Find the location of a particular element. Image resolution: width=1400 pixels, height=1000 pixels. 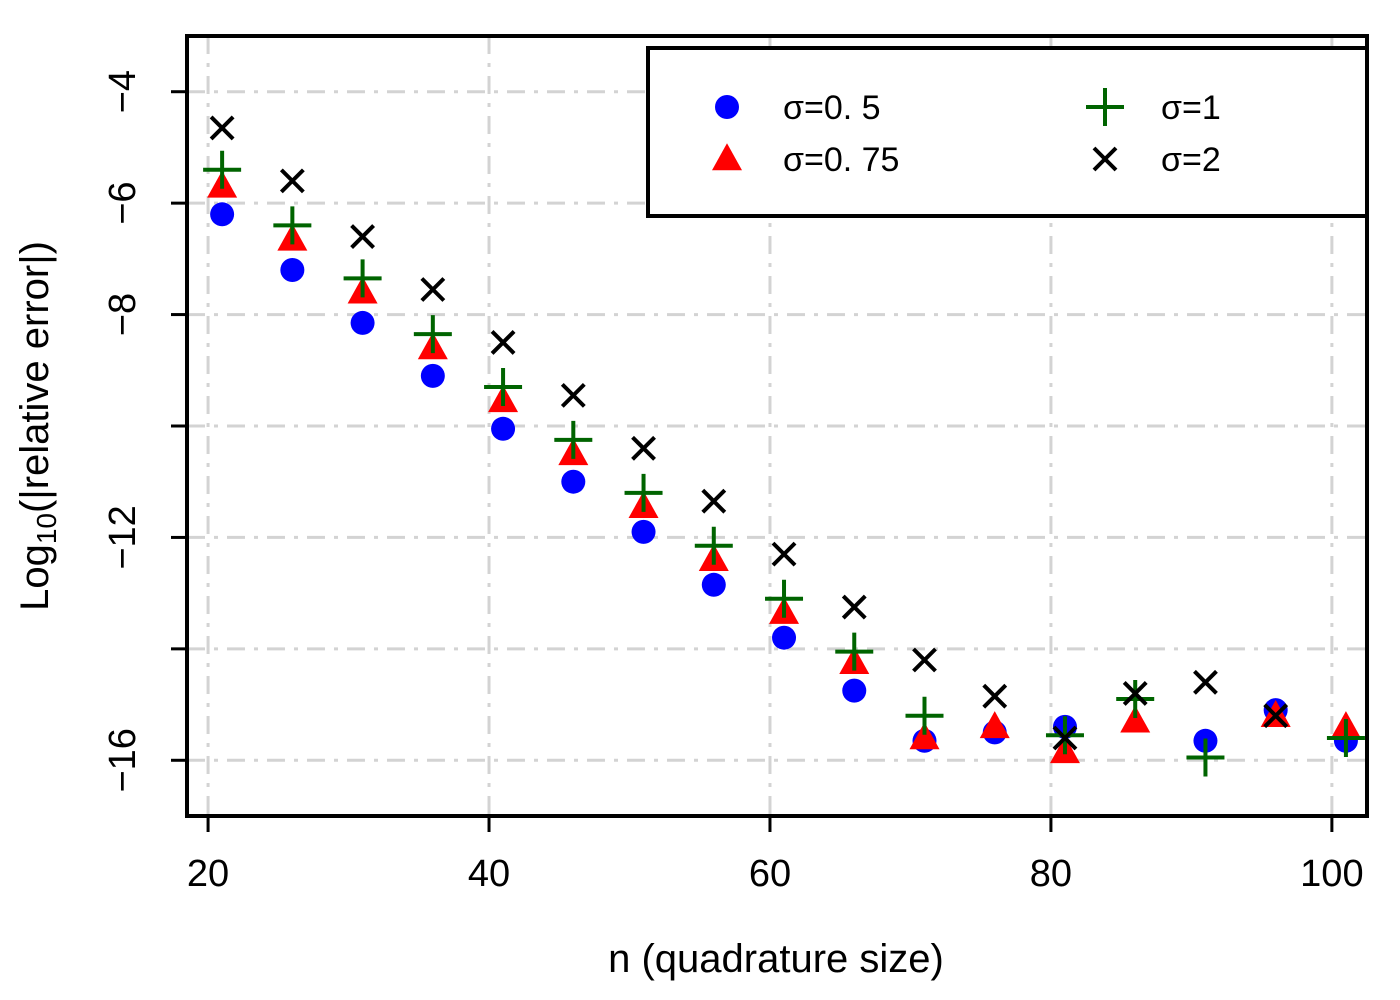

x-tick-label-60: 60 is located at coordinates (770, 874).